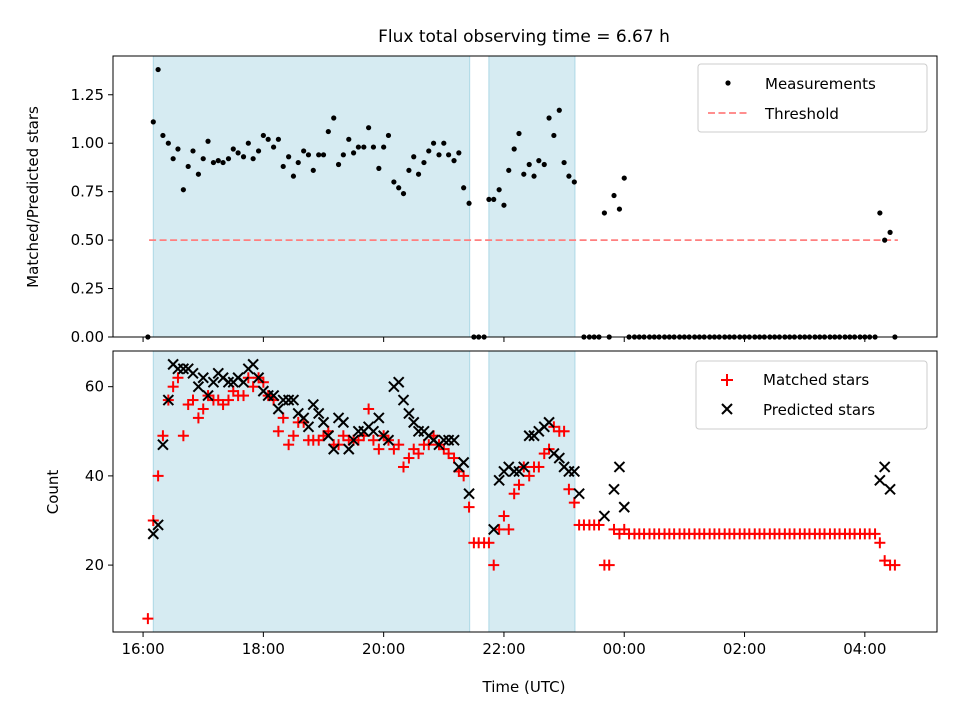 Image resolution: width=960 pixels, height=720 pixels. Describe the element at coordinates (33, 197) in the screenshot. I see `top-y-axis-label: Matched/Predicted stars` at that location.